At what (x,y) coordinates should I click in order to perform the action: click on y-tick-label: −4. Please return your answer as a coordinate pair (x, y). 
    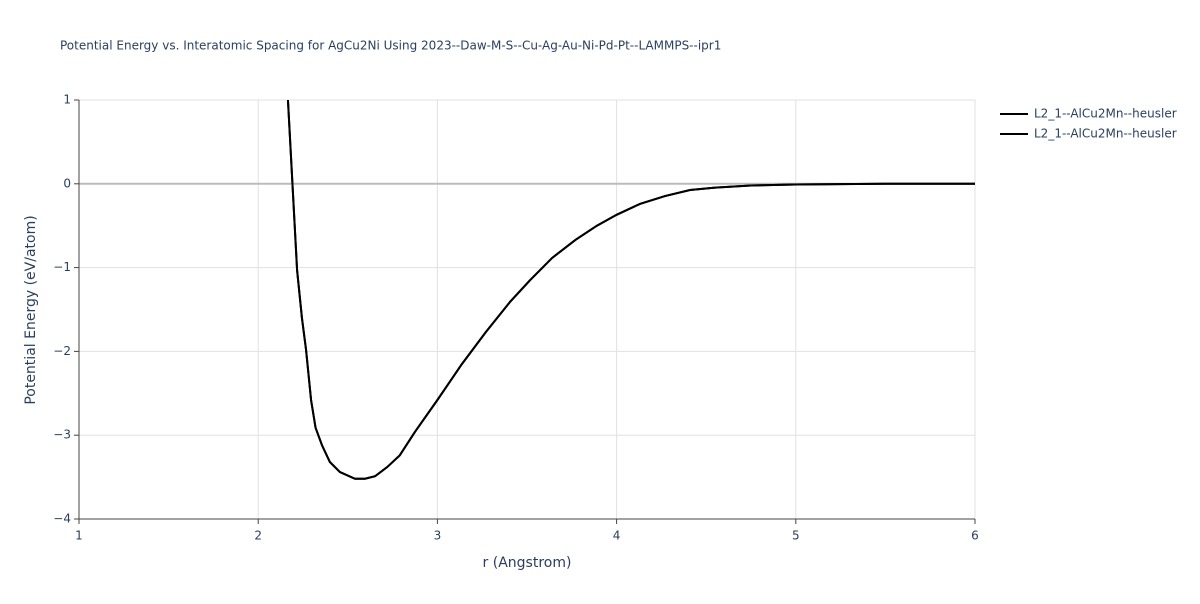
    Looking at the image, I should click on (62, 519).